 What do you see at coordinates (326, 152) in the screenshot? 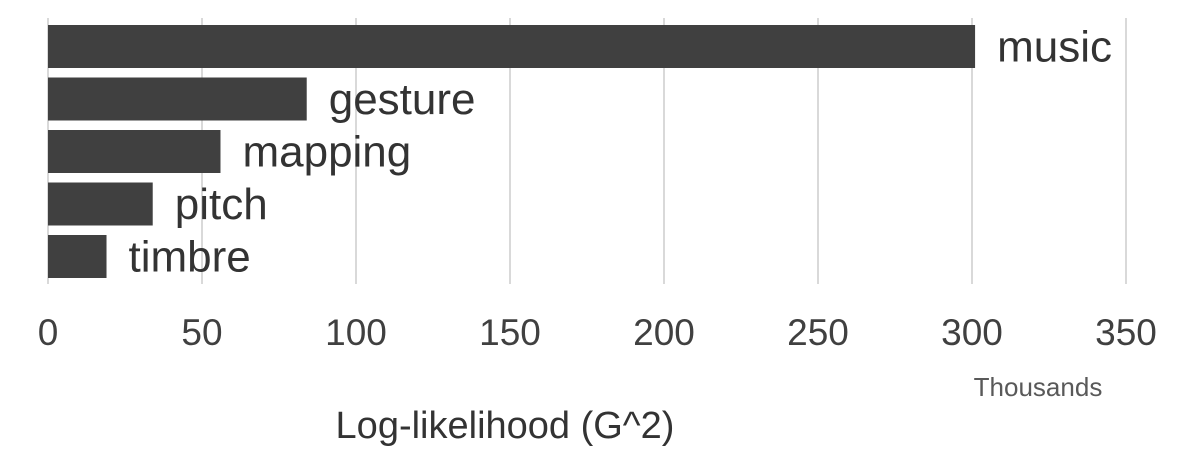
I see `bar-label-mapping: mapping` at bounding box center [326, 152].